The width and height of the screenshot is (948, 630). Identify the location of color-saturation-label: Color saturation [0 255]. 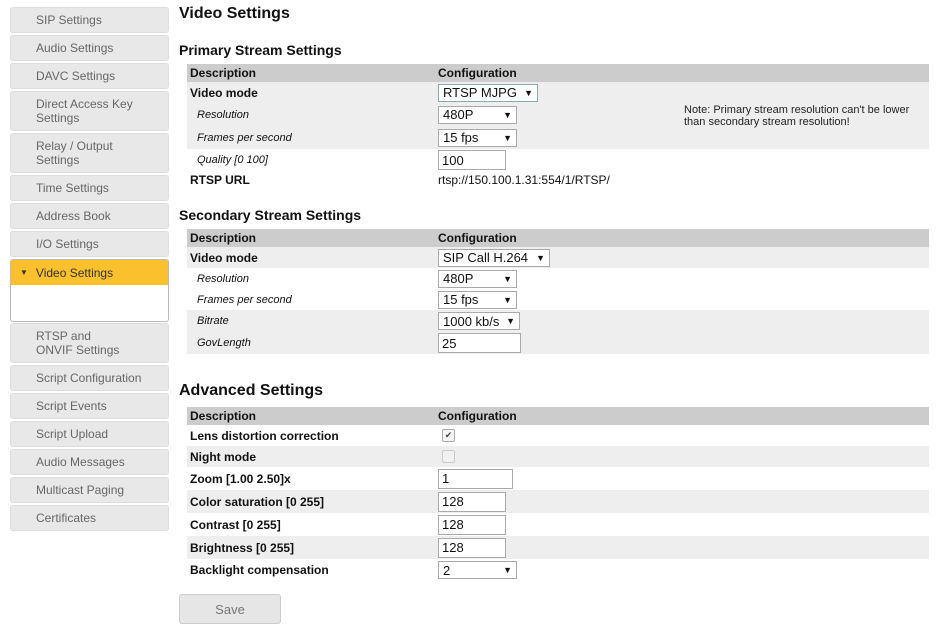
(257, 501).